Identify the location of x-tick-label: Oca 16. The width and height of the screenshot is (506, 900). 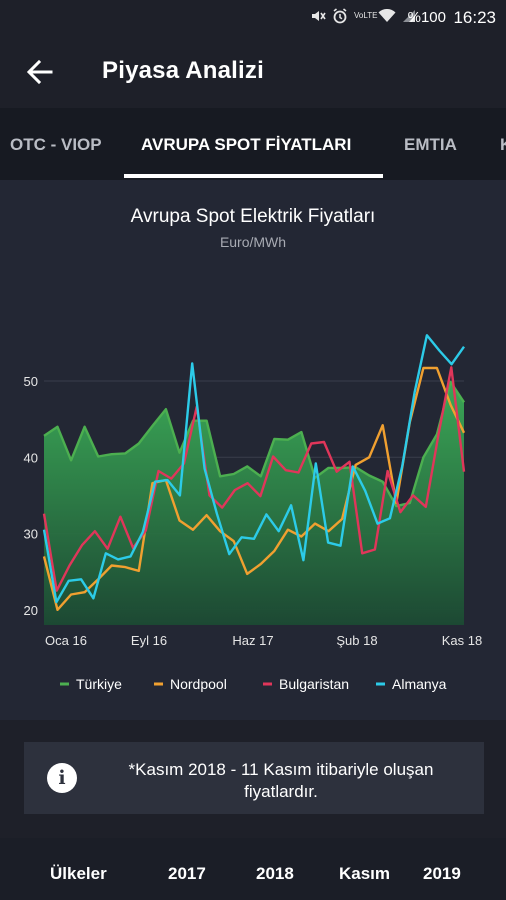
(66, 640).